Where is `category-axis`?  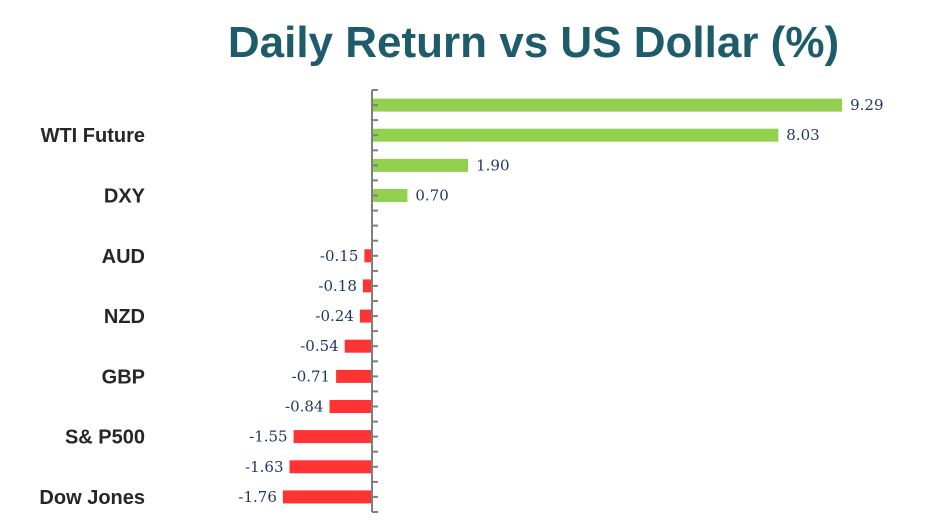
category-axis is located at coordinates (374, 301).